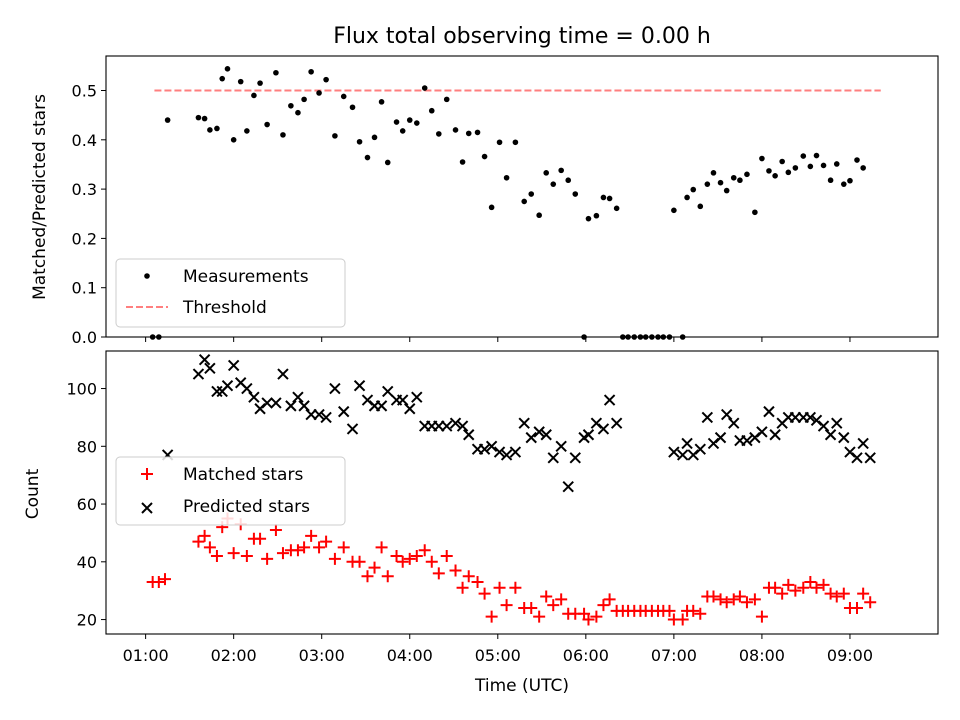 This screenshot has height=720, width=960. I want to click on y-tick-label: 40, so click(87, 562).